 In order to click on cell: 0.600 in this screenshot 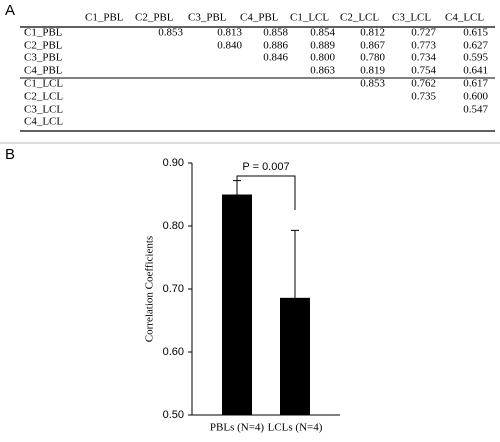, I will do `click(475, 97)`.